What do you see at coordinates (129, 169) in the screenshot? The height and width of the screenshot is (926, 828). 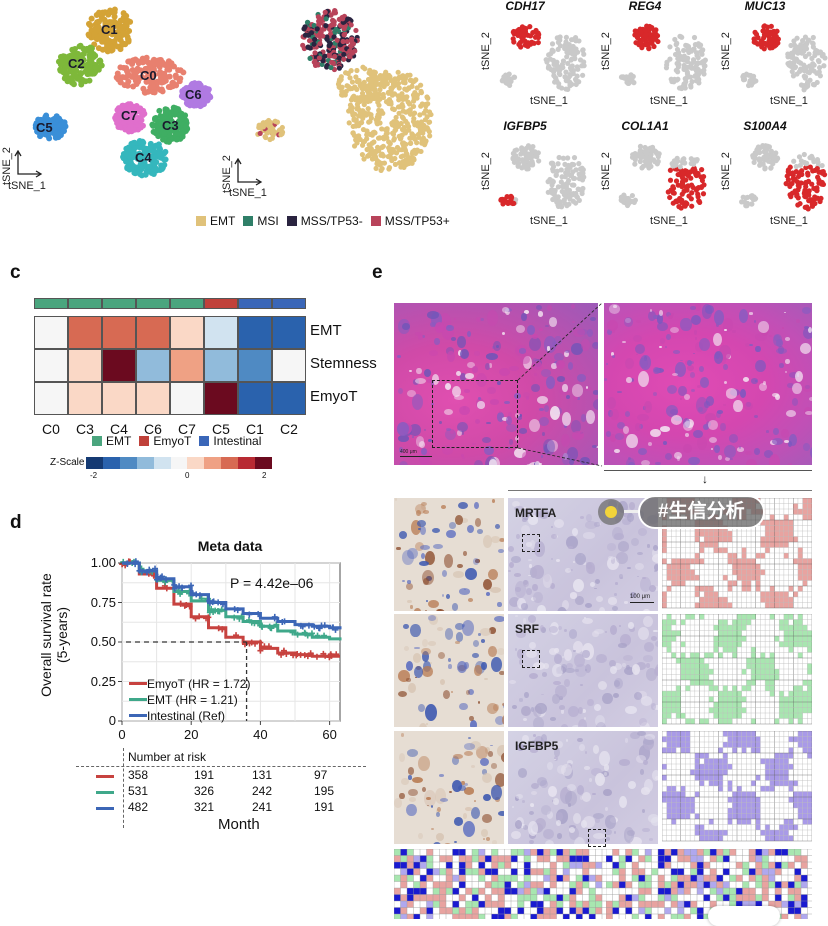 I see `cell-point-C4` at bounding box center [129, 169].